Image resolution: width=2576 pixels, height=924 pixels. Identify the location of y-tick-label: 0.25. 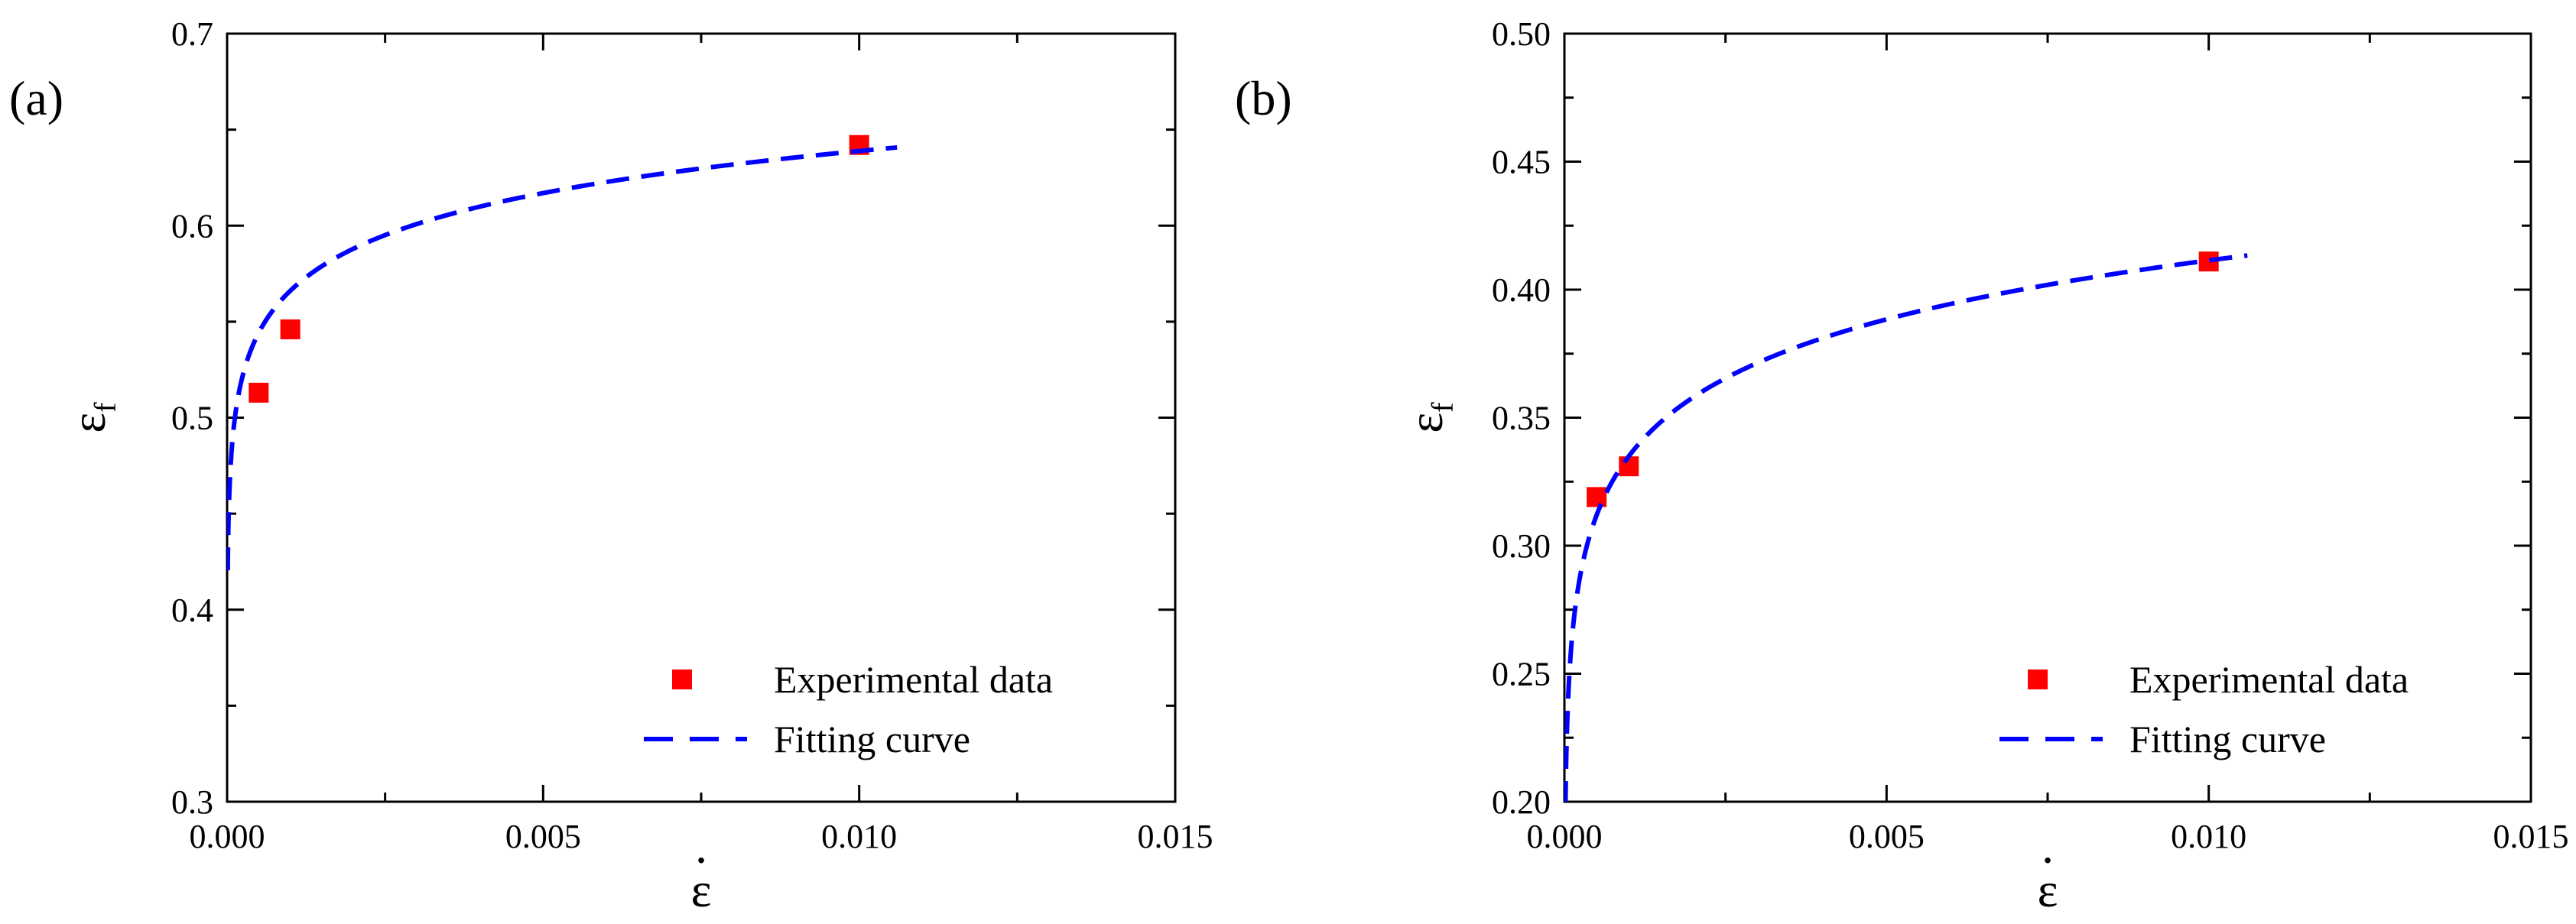
(1522, 675).